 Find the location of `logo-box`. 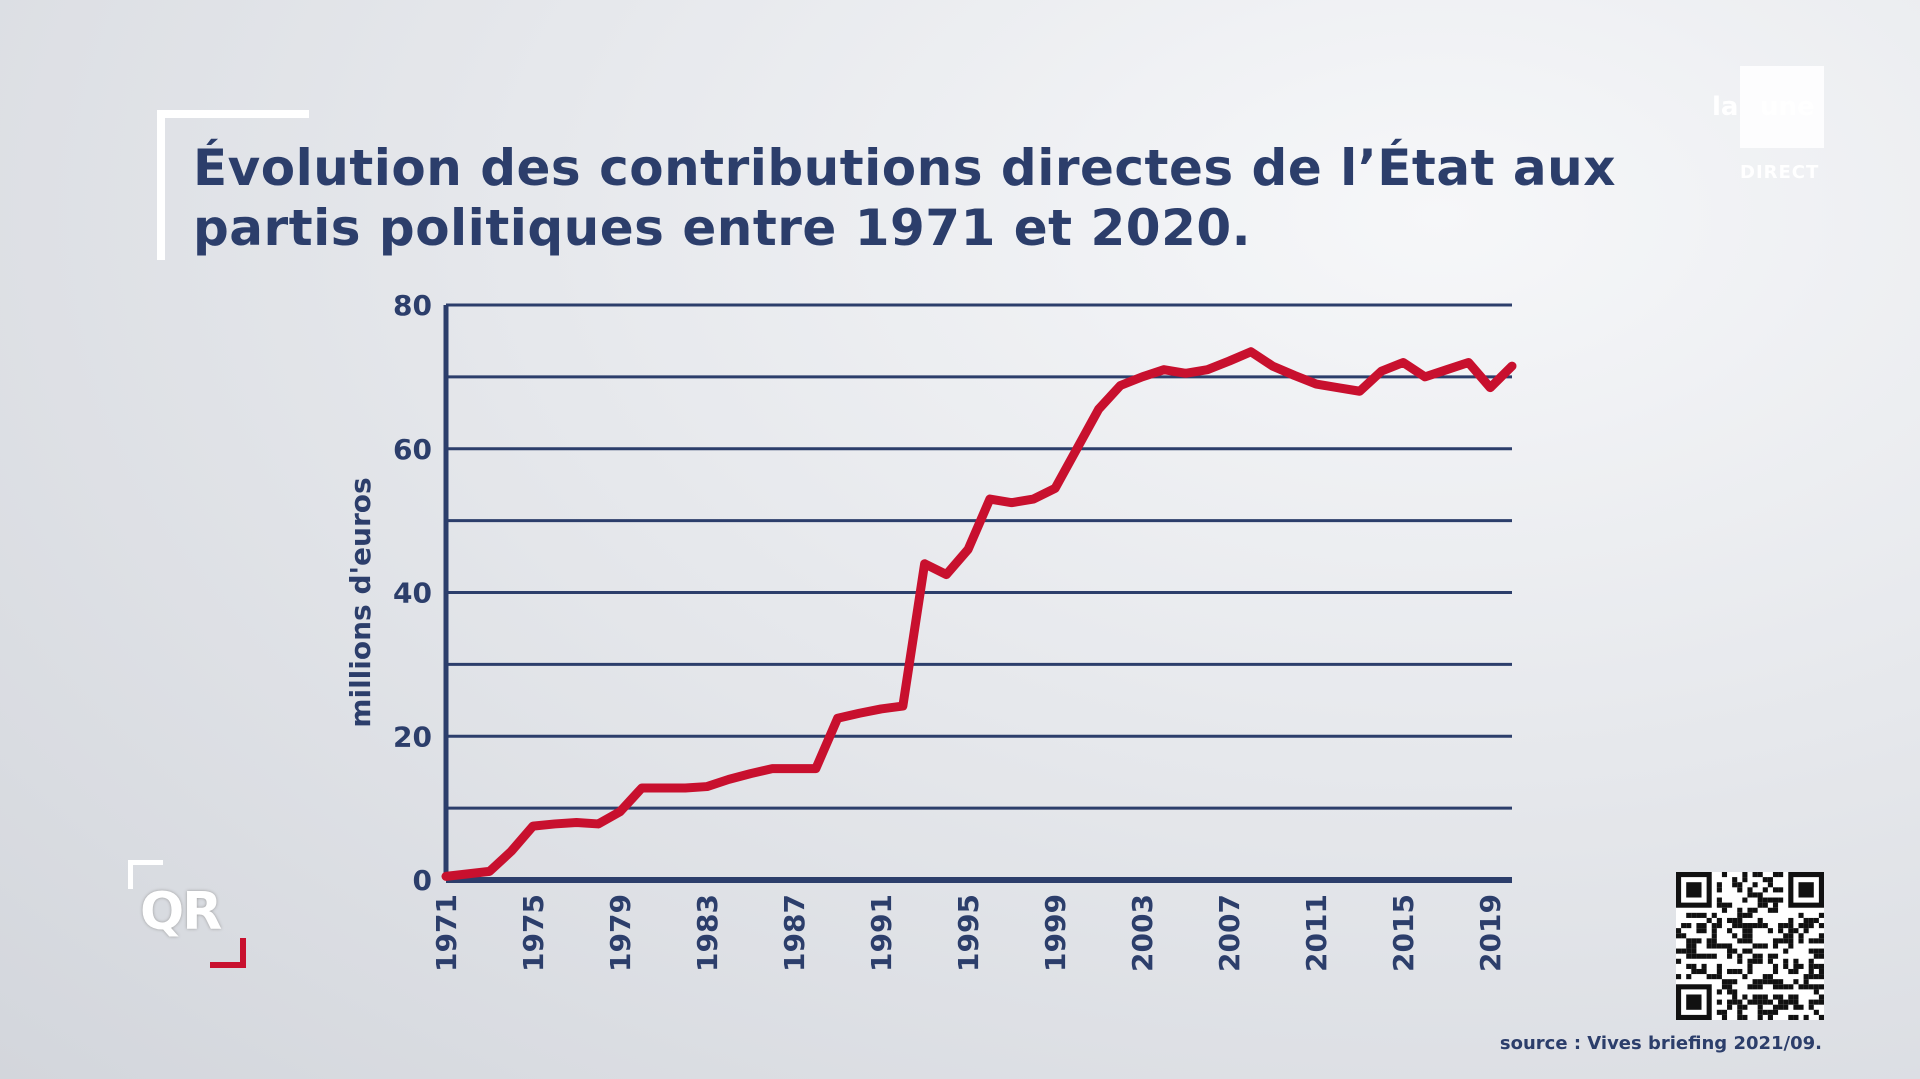

logo-box is located at coordinates (1782, 107).